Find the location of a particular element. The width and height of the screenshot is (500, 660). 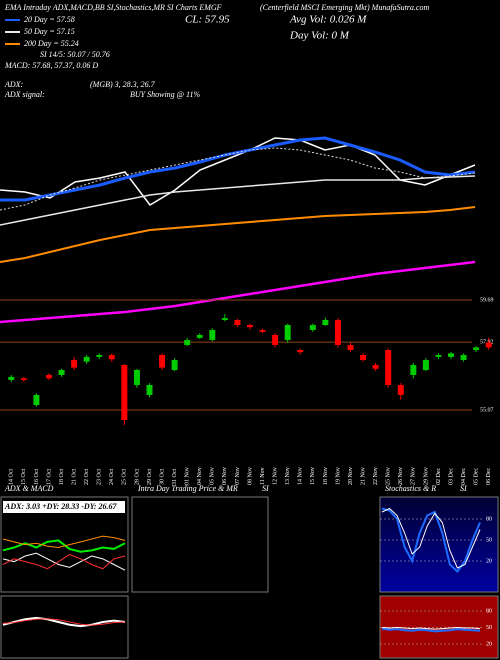

annotation: Day Vol: 0 M is located at coordinates (319, 36).